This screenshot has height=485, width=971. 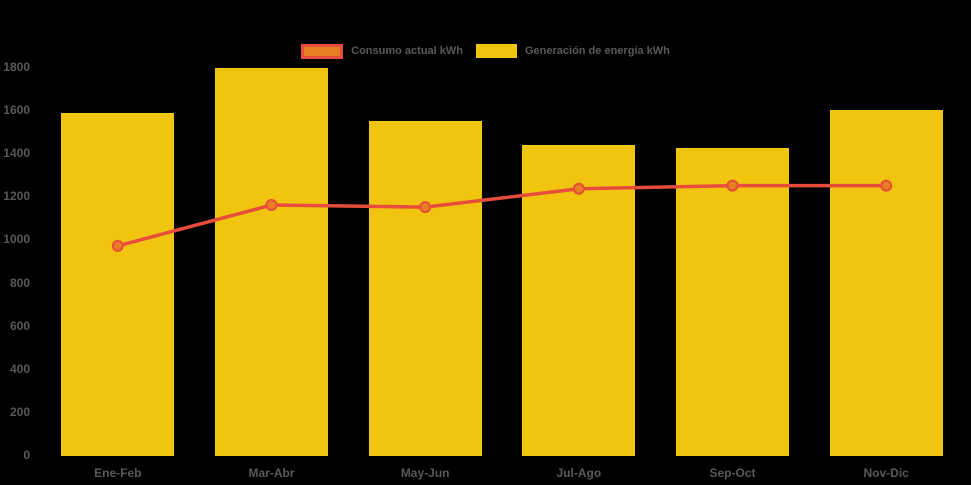 I want to click on line-point-mar-abr, so click(x=271, y=205).